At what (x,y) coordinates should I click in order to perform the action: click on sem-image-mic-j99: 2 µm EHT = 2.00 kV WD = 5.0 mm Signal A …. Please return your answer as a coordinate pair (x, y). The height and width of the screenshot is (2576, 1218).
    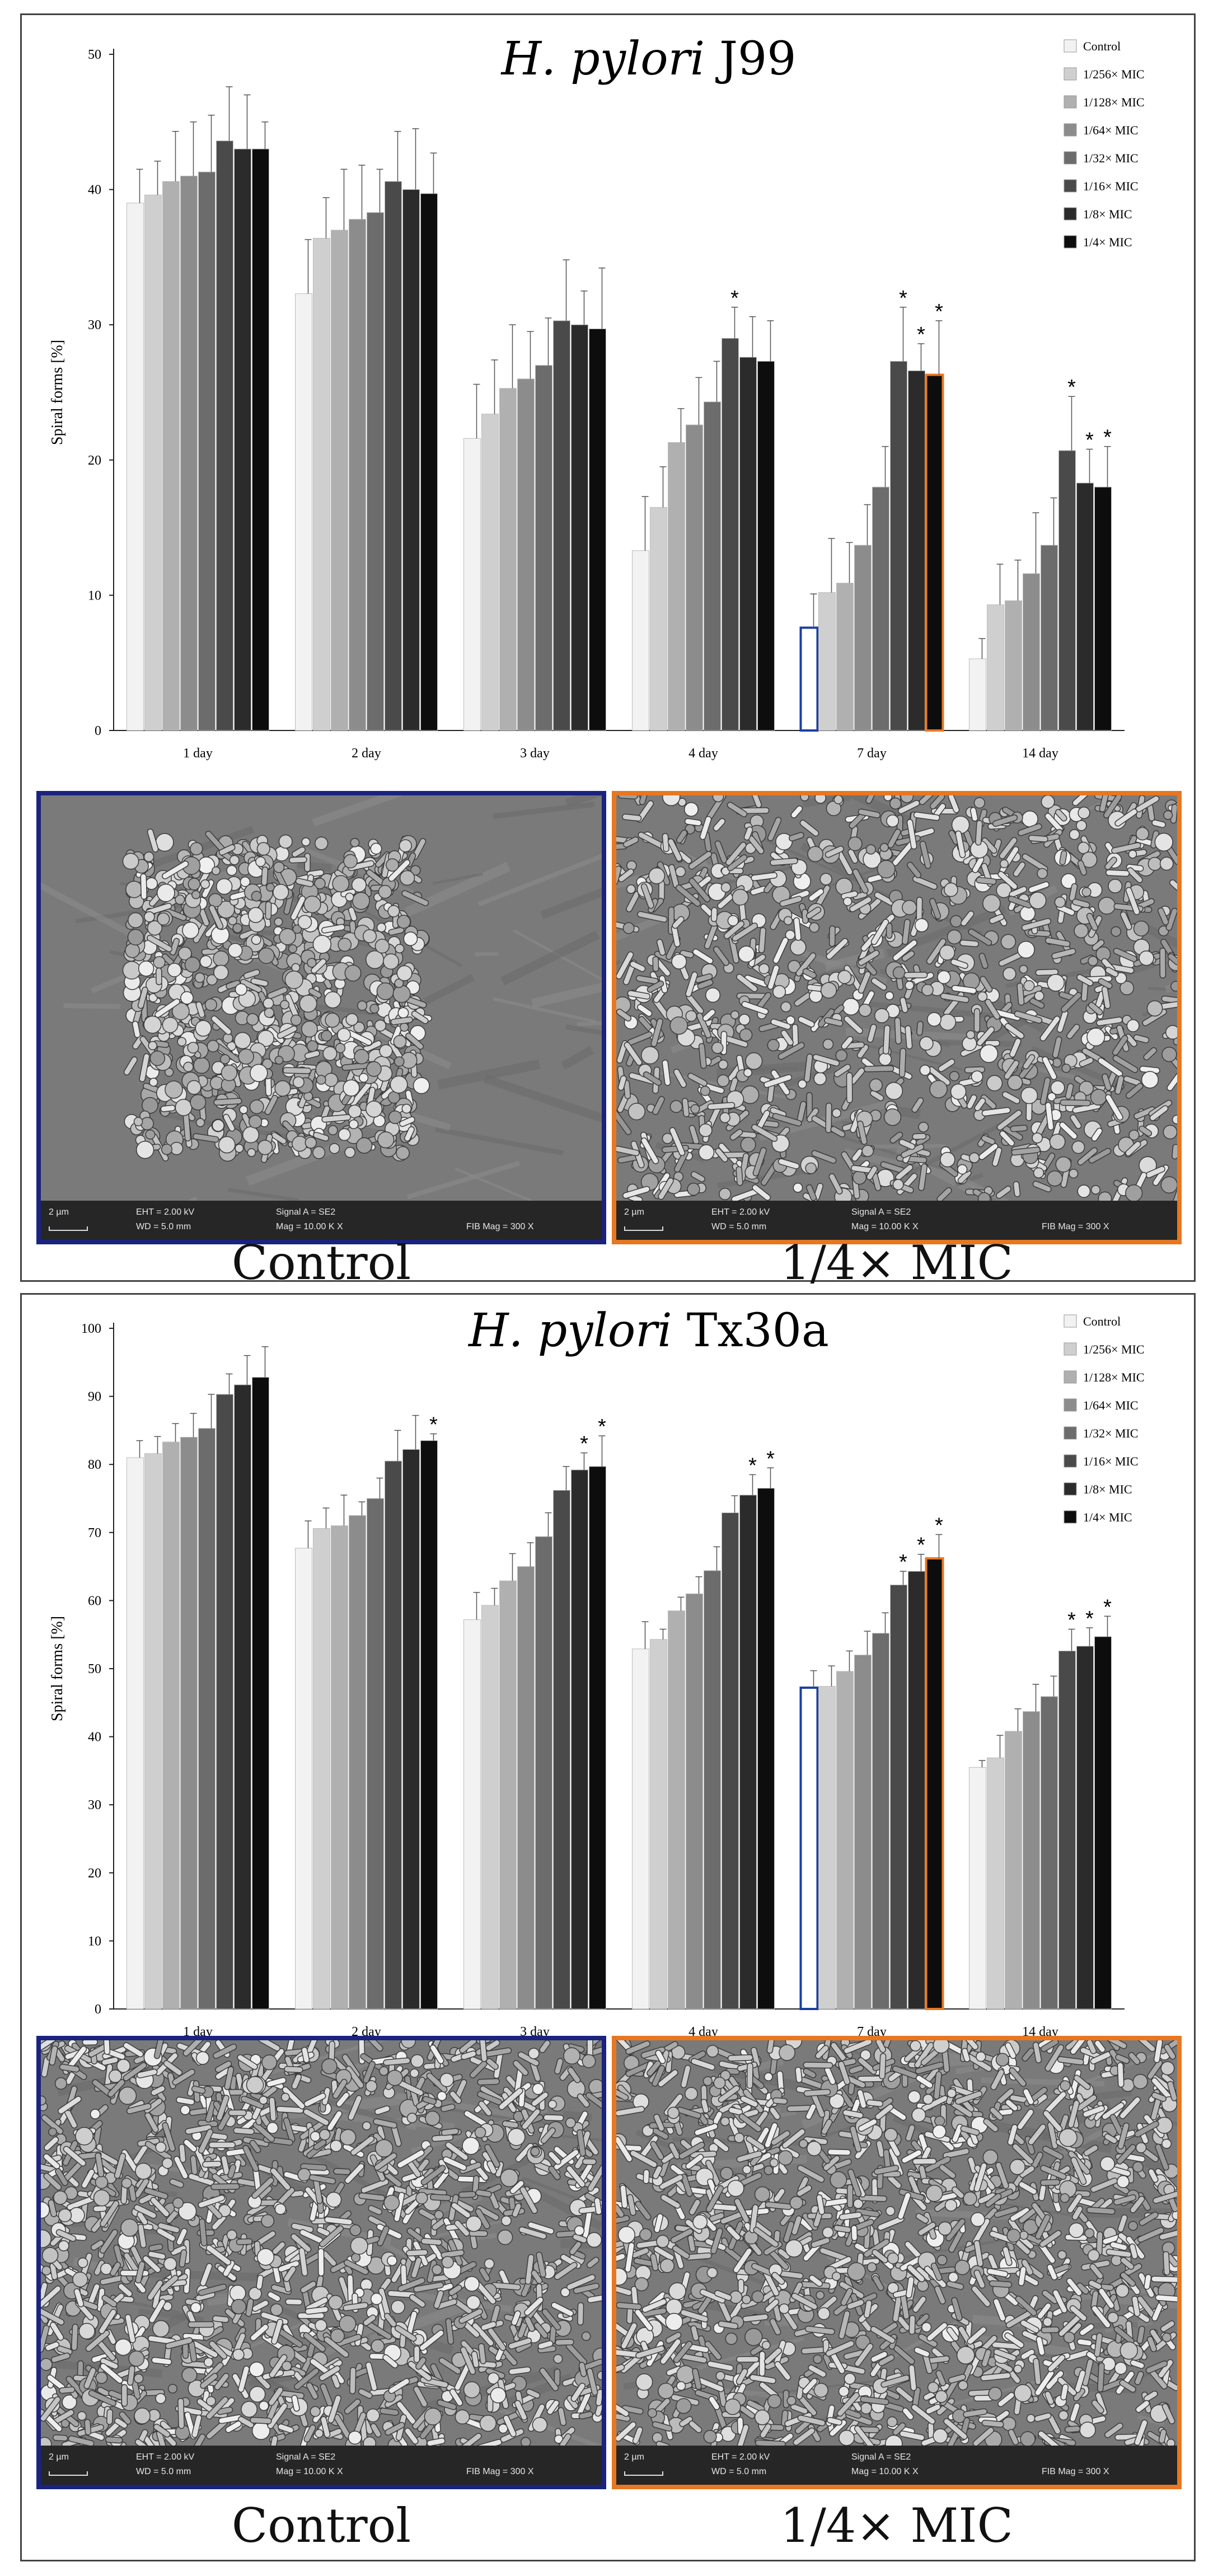
    Looking at the image, I should click on (897, 1018).